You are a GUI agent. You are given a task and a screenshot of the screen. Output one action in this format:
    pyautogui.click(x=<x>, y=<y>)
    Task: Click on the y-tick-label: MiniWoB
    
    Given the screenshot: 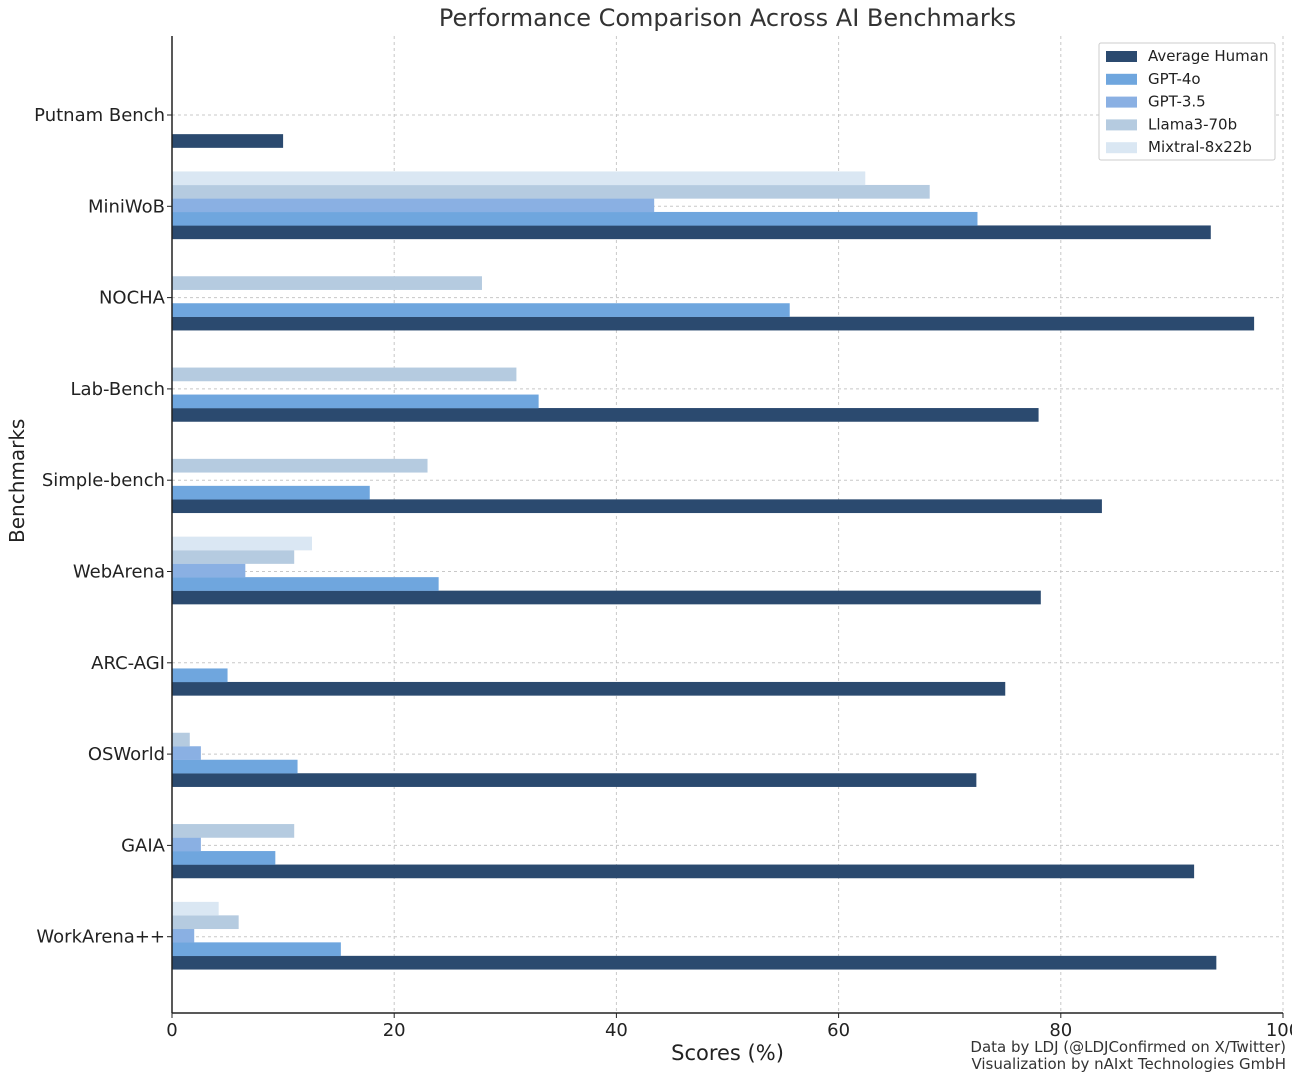 What is the action you would take?
    pyautogui.click(x=126, y=206)
    